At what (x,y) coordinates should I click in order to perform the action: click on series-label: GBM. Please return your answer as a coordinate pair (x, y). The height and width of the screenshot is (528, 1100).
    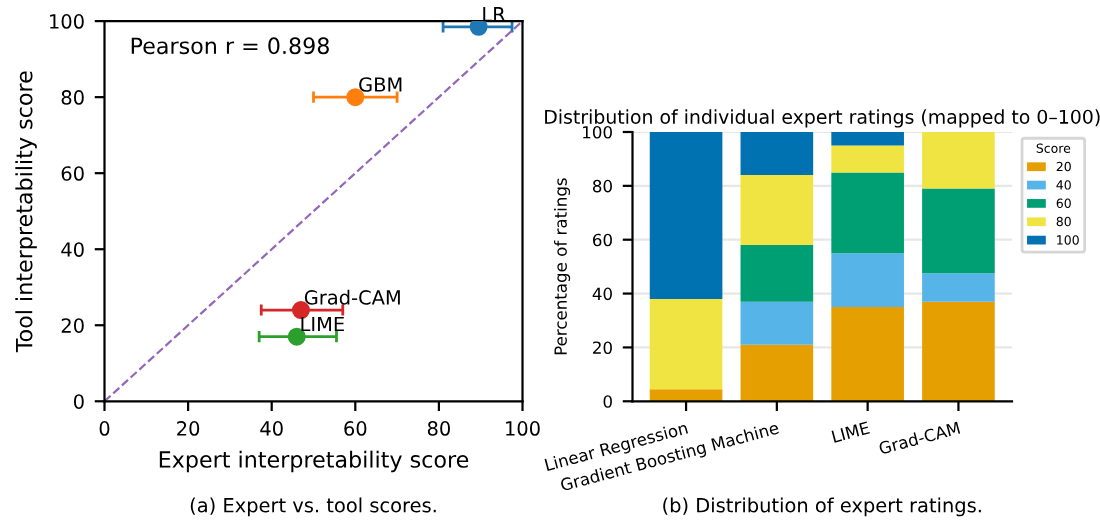
    Looking at the image, I should click on (380, 84).